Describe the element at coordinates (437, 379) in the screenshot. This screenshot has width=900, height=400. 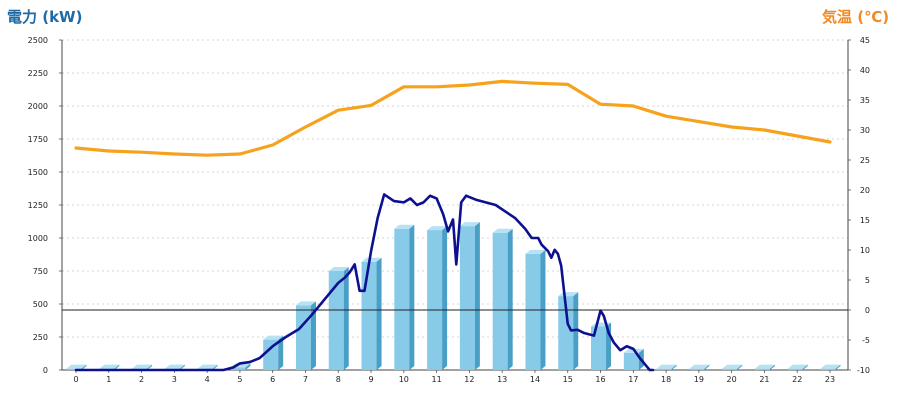
I see `x-tick-label: 11` at that location.